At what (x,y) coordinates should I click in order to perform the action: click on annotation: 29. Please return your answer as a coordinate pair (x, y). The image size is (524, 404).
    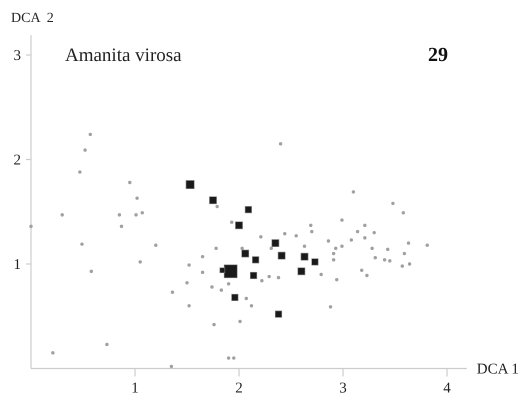
    Looking at the image, I should click on (438, 55).